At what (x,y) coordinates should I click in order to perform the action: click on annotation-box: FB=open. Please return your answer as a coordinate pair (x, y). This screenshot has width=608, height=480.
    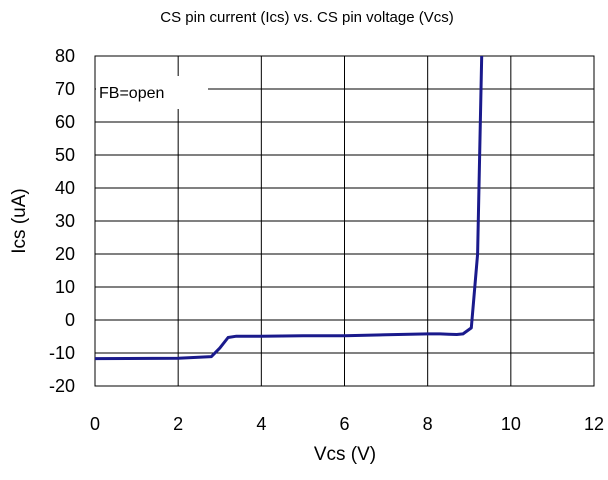
    Looking at the image, I should click on (152, 92).